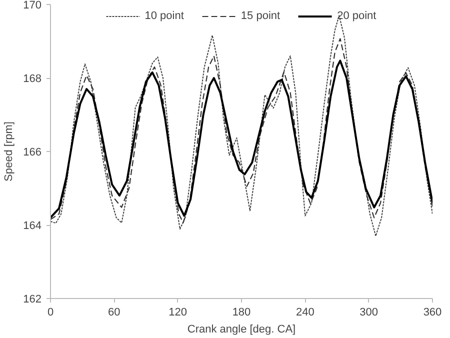  Describe the element at coordinates (50, 312) in the screenshot. I see `x-tick-label: 0` at that location.